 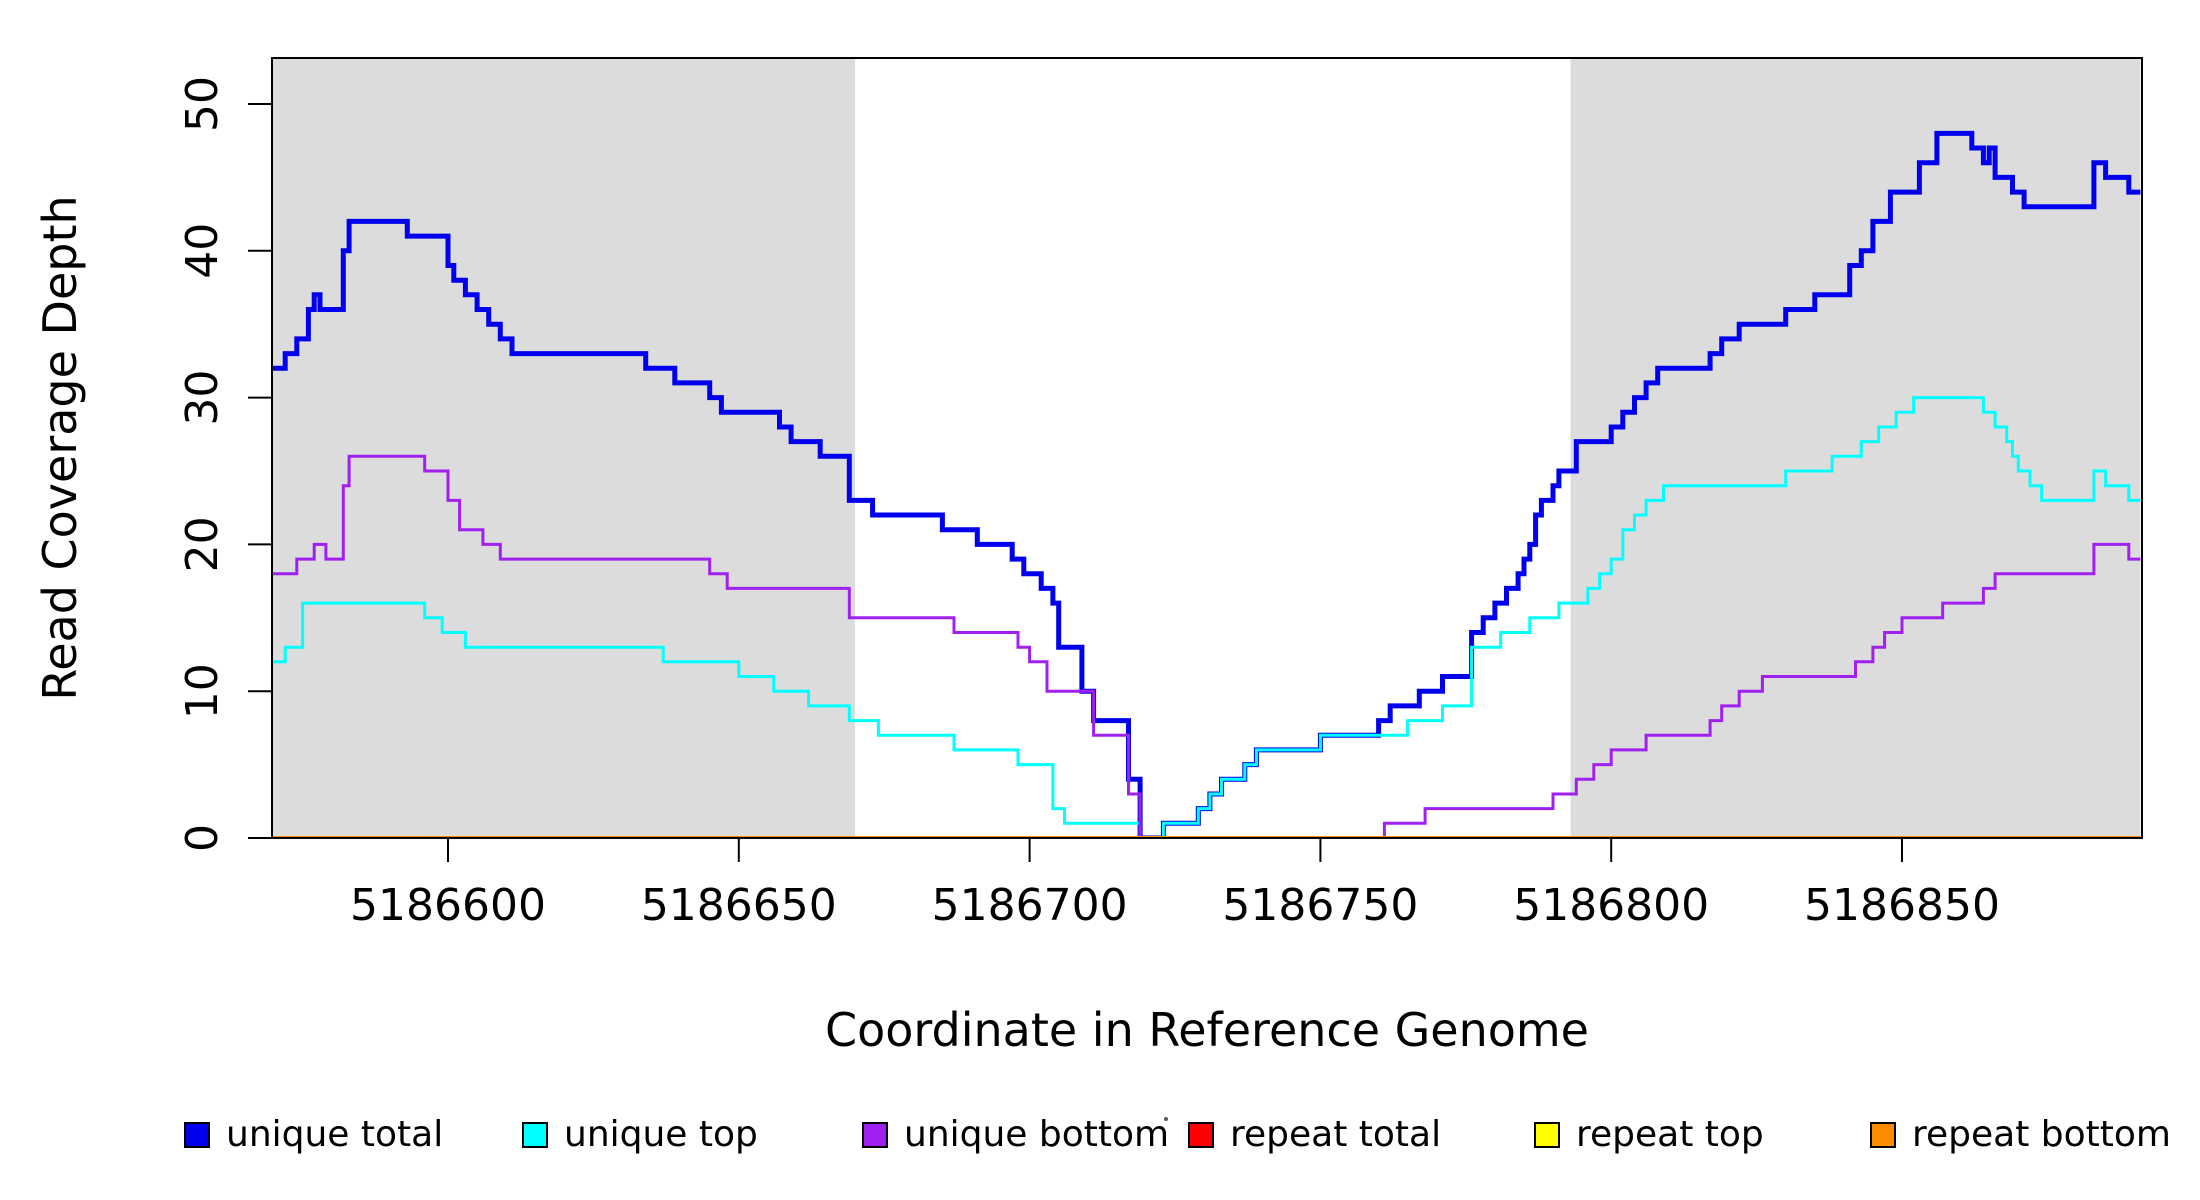 I want to click on legend-label: unique bottom, so click(x=1037, y=1134).